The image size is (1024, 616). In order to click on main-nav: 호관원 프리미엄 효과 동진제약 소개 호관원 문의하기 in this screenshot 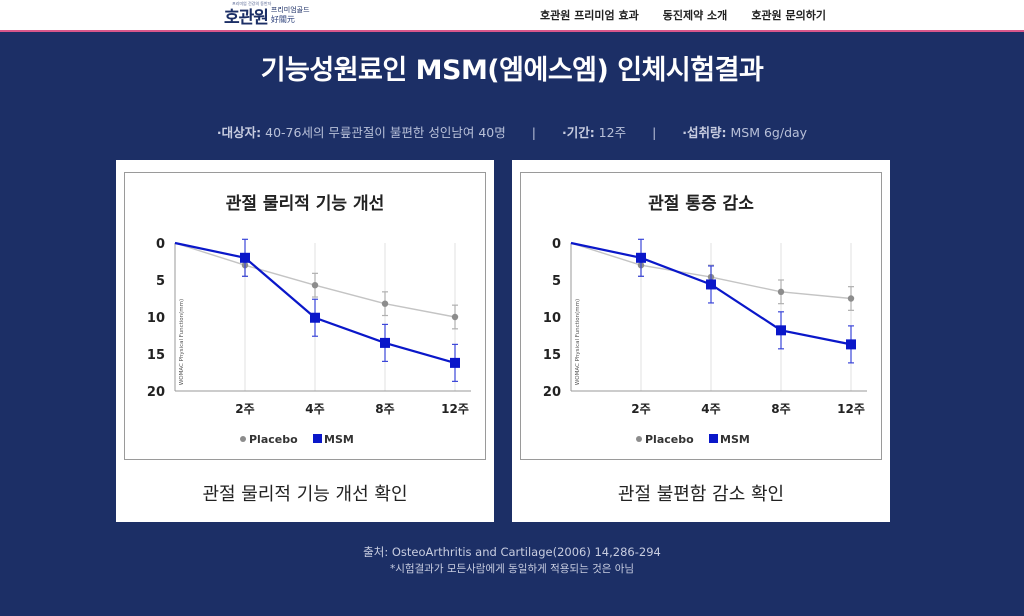, I will do `click(683, 15)`.